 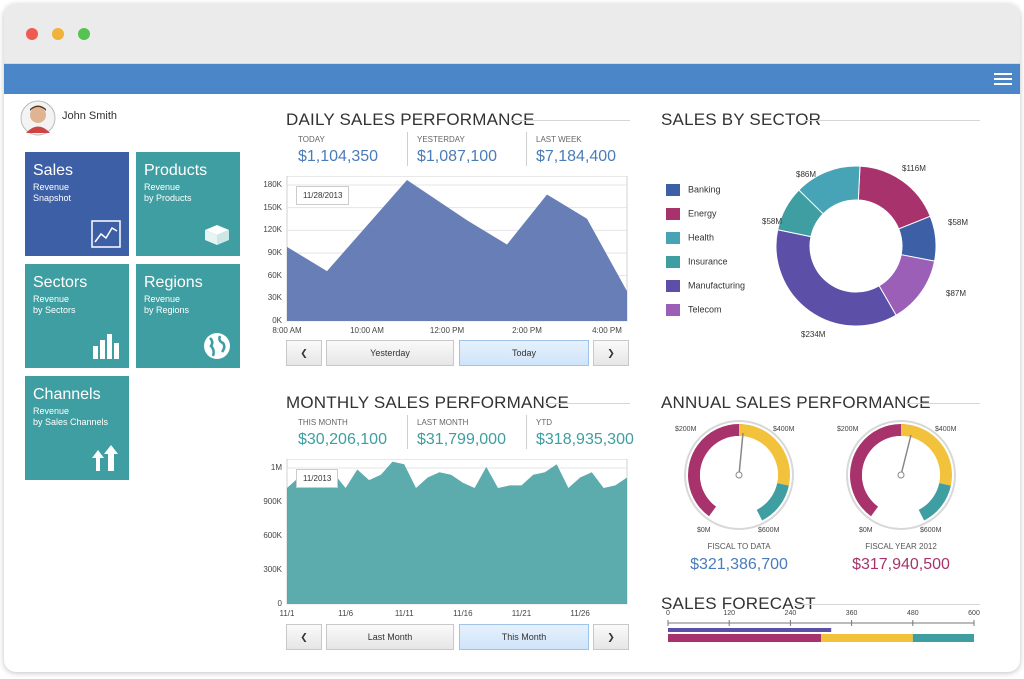 What do you see at coordinates (90, 116) in the screenshot?
I see `user-name: John Smith` at bounding box center [90, 116].